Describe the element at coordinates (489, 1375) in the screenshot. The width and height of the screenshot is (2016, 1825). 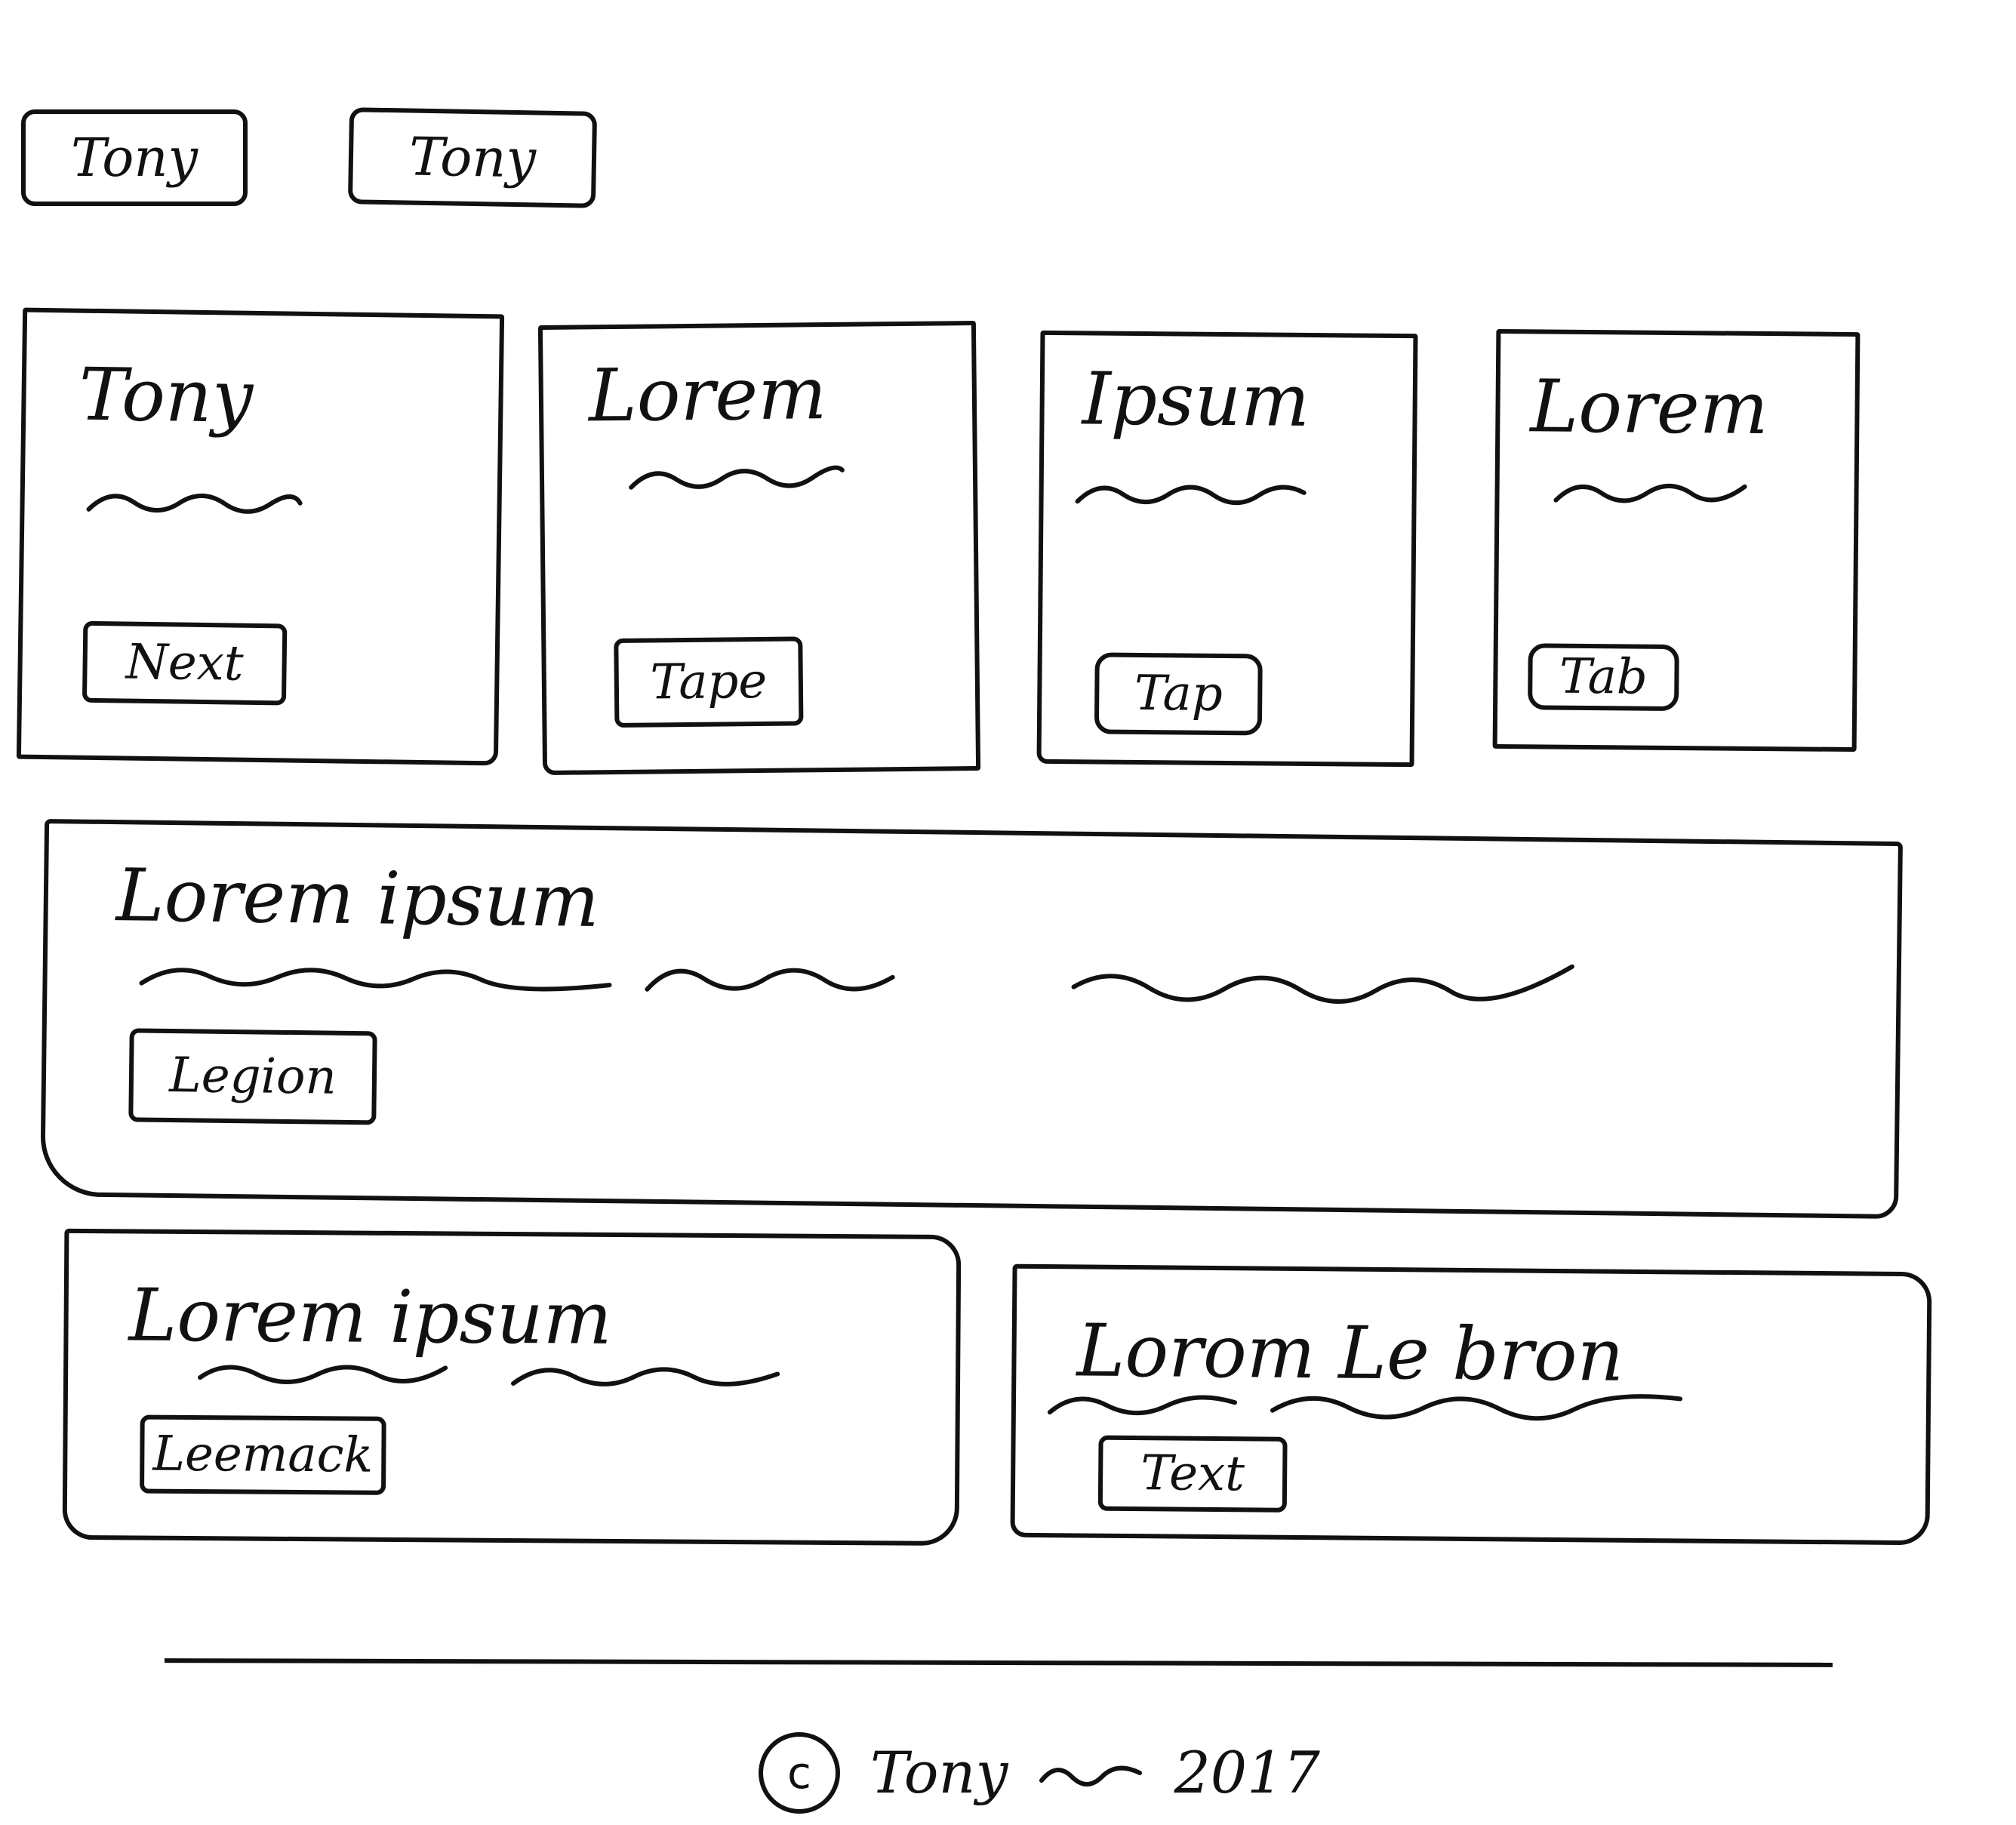
I see `feature-1-squiggle-text` at that location.